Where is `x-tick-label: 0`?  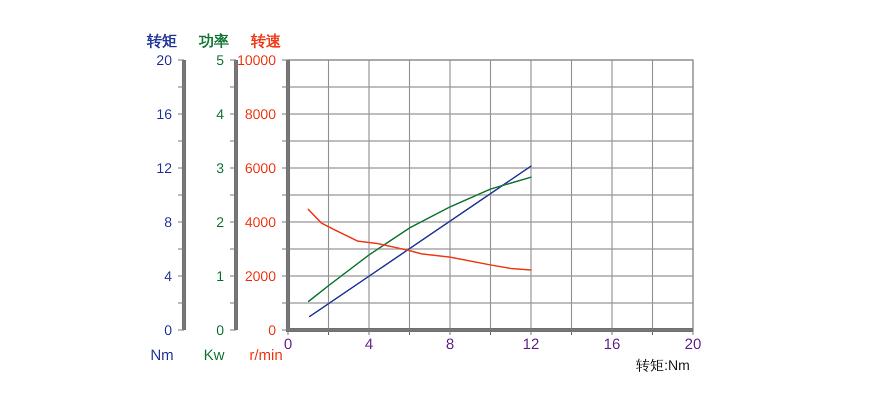 x-tick-label: 0 is located at coordinates (288, 344).